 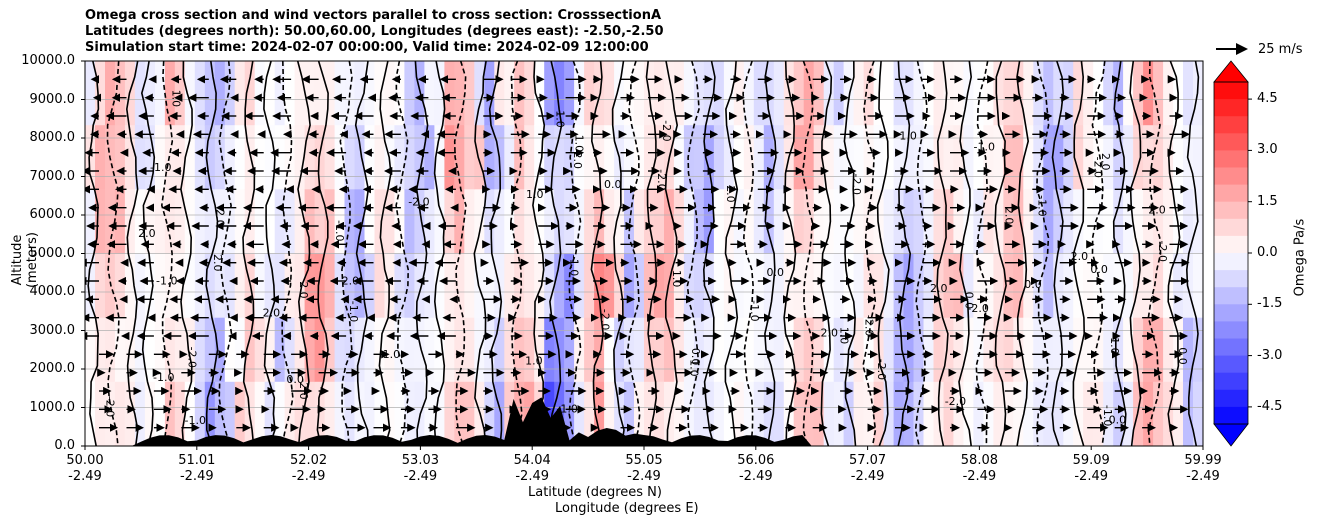 What do you see at coordinates (979, 460) in the screenshot?
I see `x-tick-lat: 58.08` at bounding box center [979, 460].